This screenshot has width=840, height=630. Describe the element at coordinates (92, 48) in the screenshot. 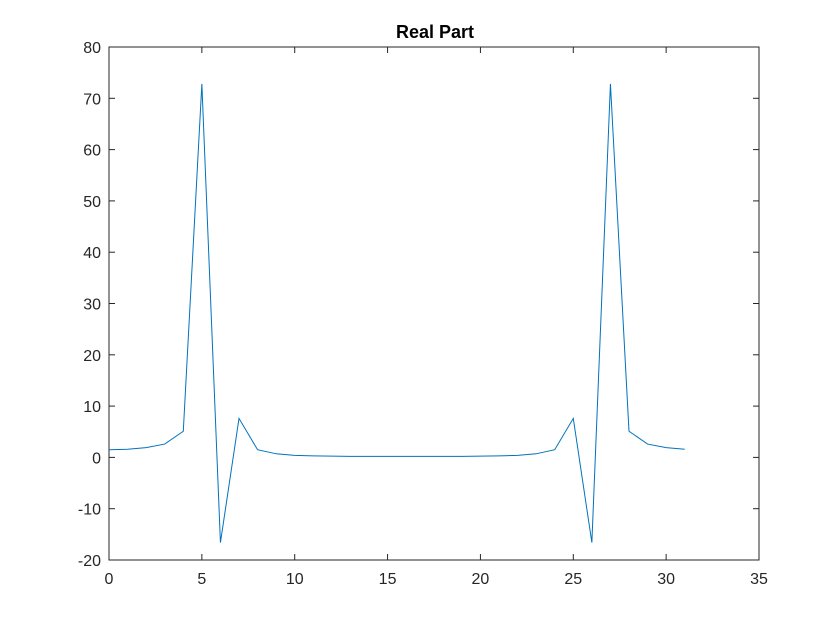

I see `y-tick-label: 80` at that location.